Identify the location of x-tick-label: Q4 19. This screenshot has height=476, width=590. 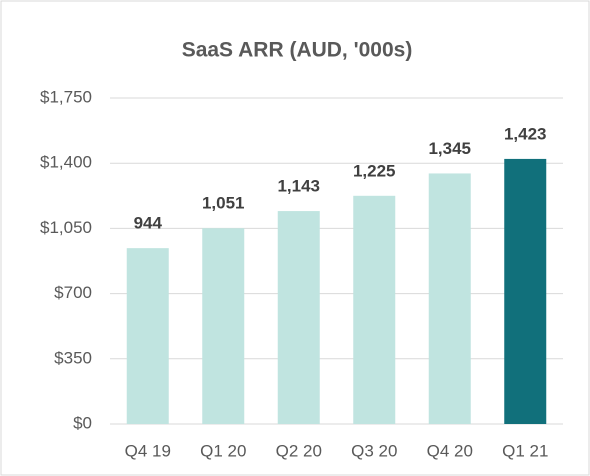
(148, 450).